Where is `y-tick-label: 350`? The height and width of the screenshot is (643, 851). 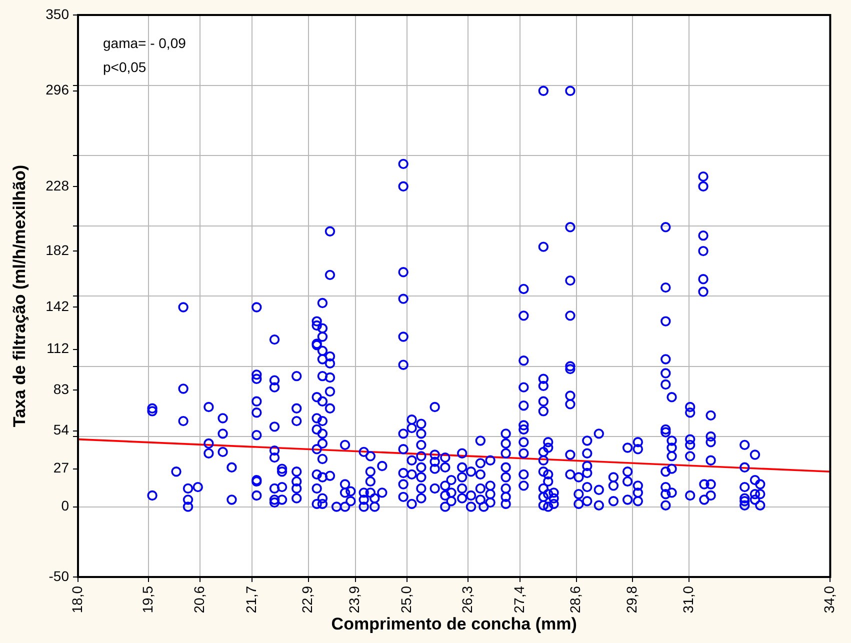 y-tick-label: 350 is located at coordinates (58, 14).